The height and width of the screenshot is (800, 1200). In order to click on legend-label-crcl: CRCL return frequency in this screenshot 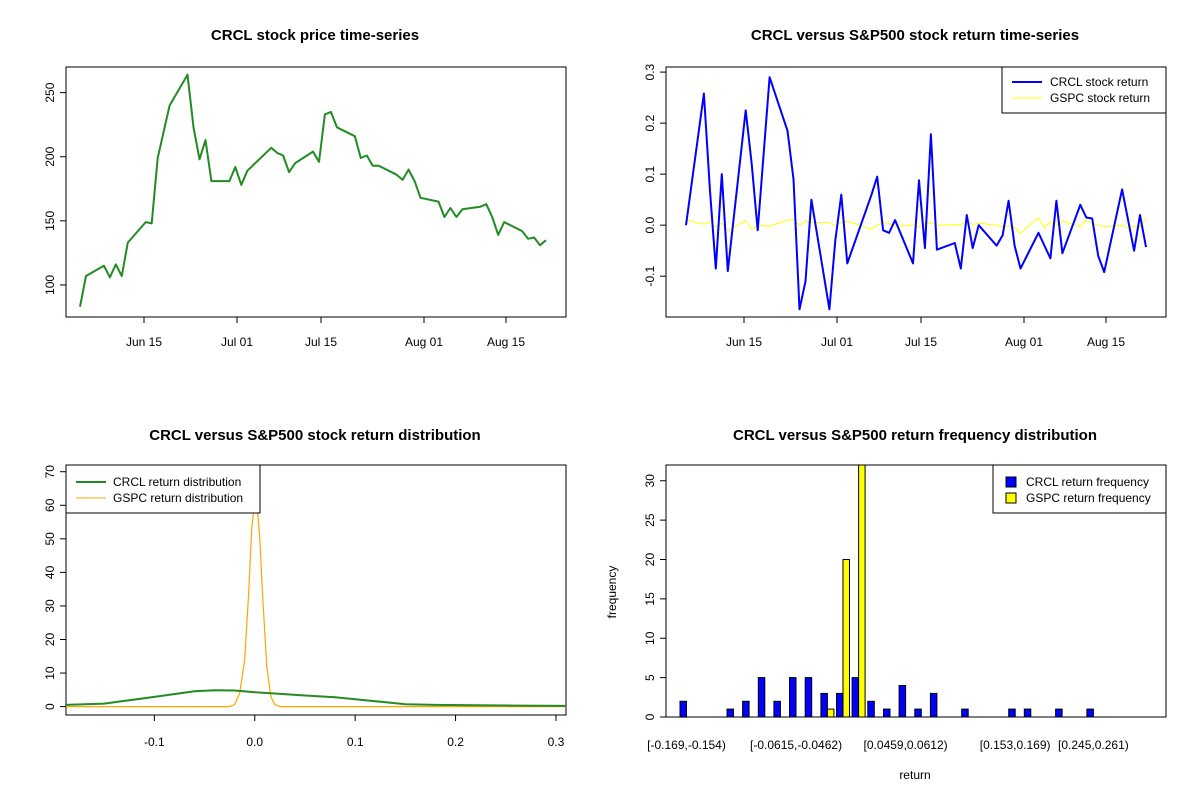, I will do `click(1087, 482)`.